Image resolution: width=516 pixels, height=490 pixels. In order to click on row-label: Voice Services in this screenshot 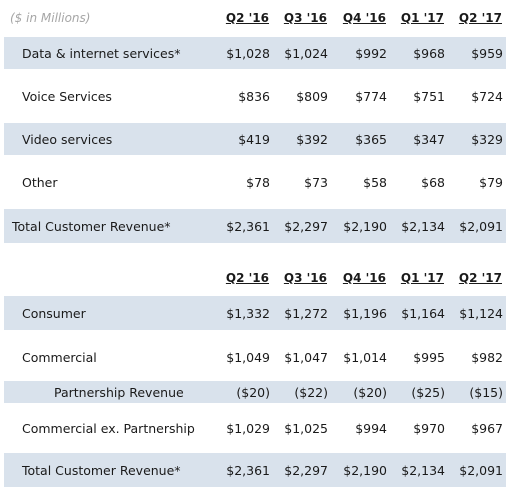, I will do `click(67, 96)`.